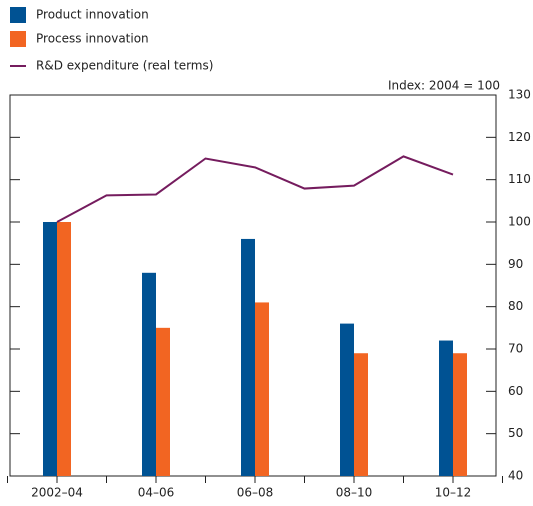  Describe the element at coordinates (156, 493) in the screenshot. I see `x-tick-label: 04–06` at that location.